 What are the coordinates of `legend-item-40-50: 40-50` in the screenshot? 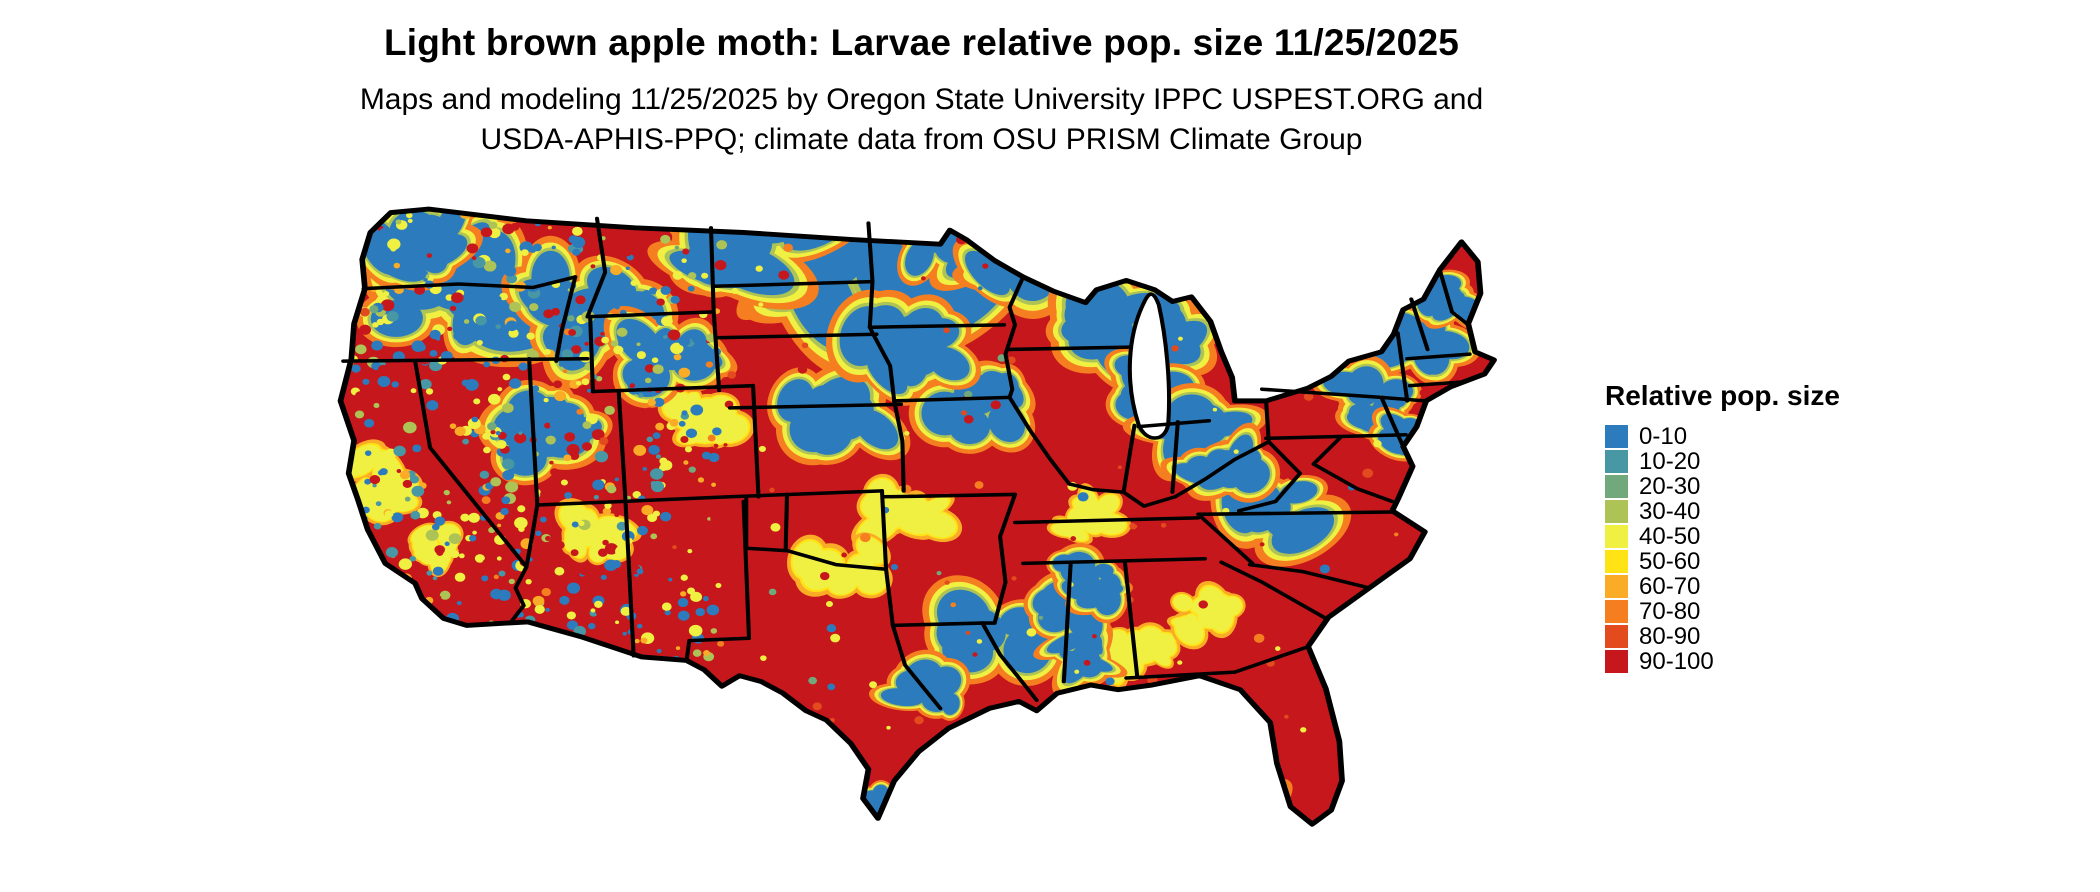 It's located at (1722, 536).